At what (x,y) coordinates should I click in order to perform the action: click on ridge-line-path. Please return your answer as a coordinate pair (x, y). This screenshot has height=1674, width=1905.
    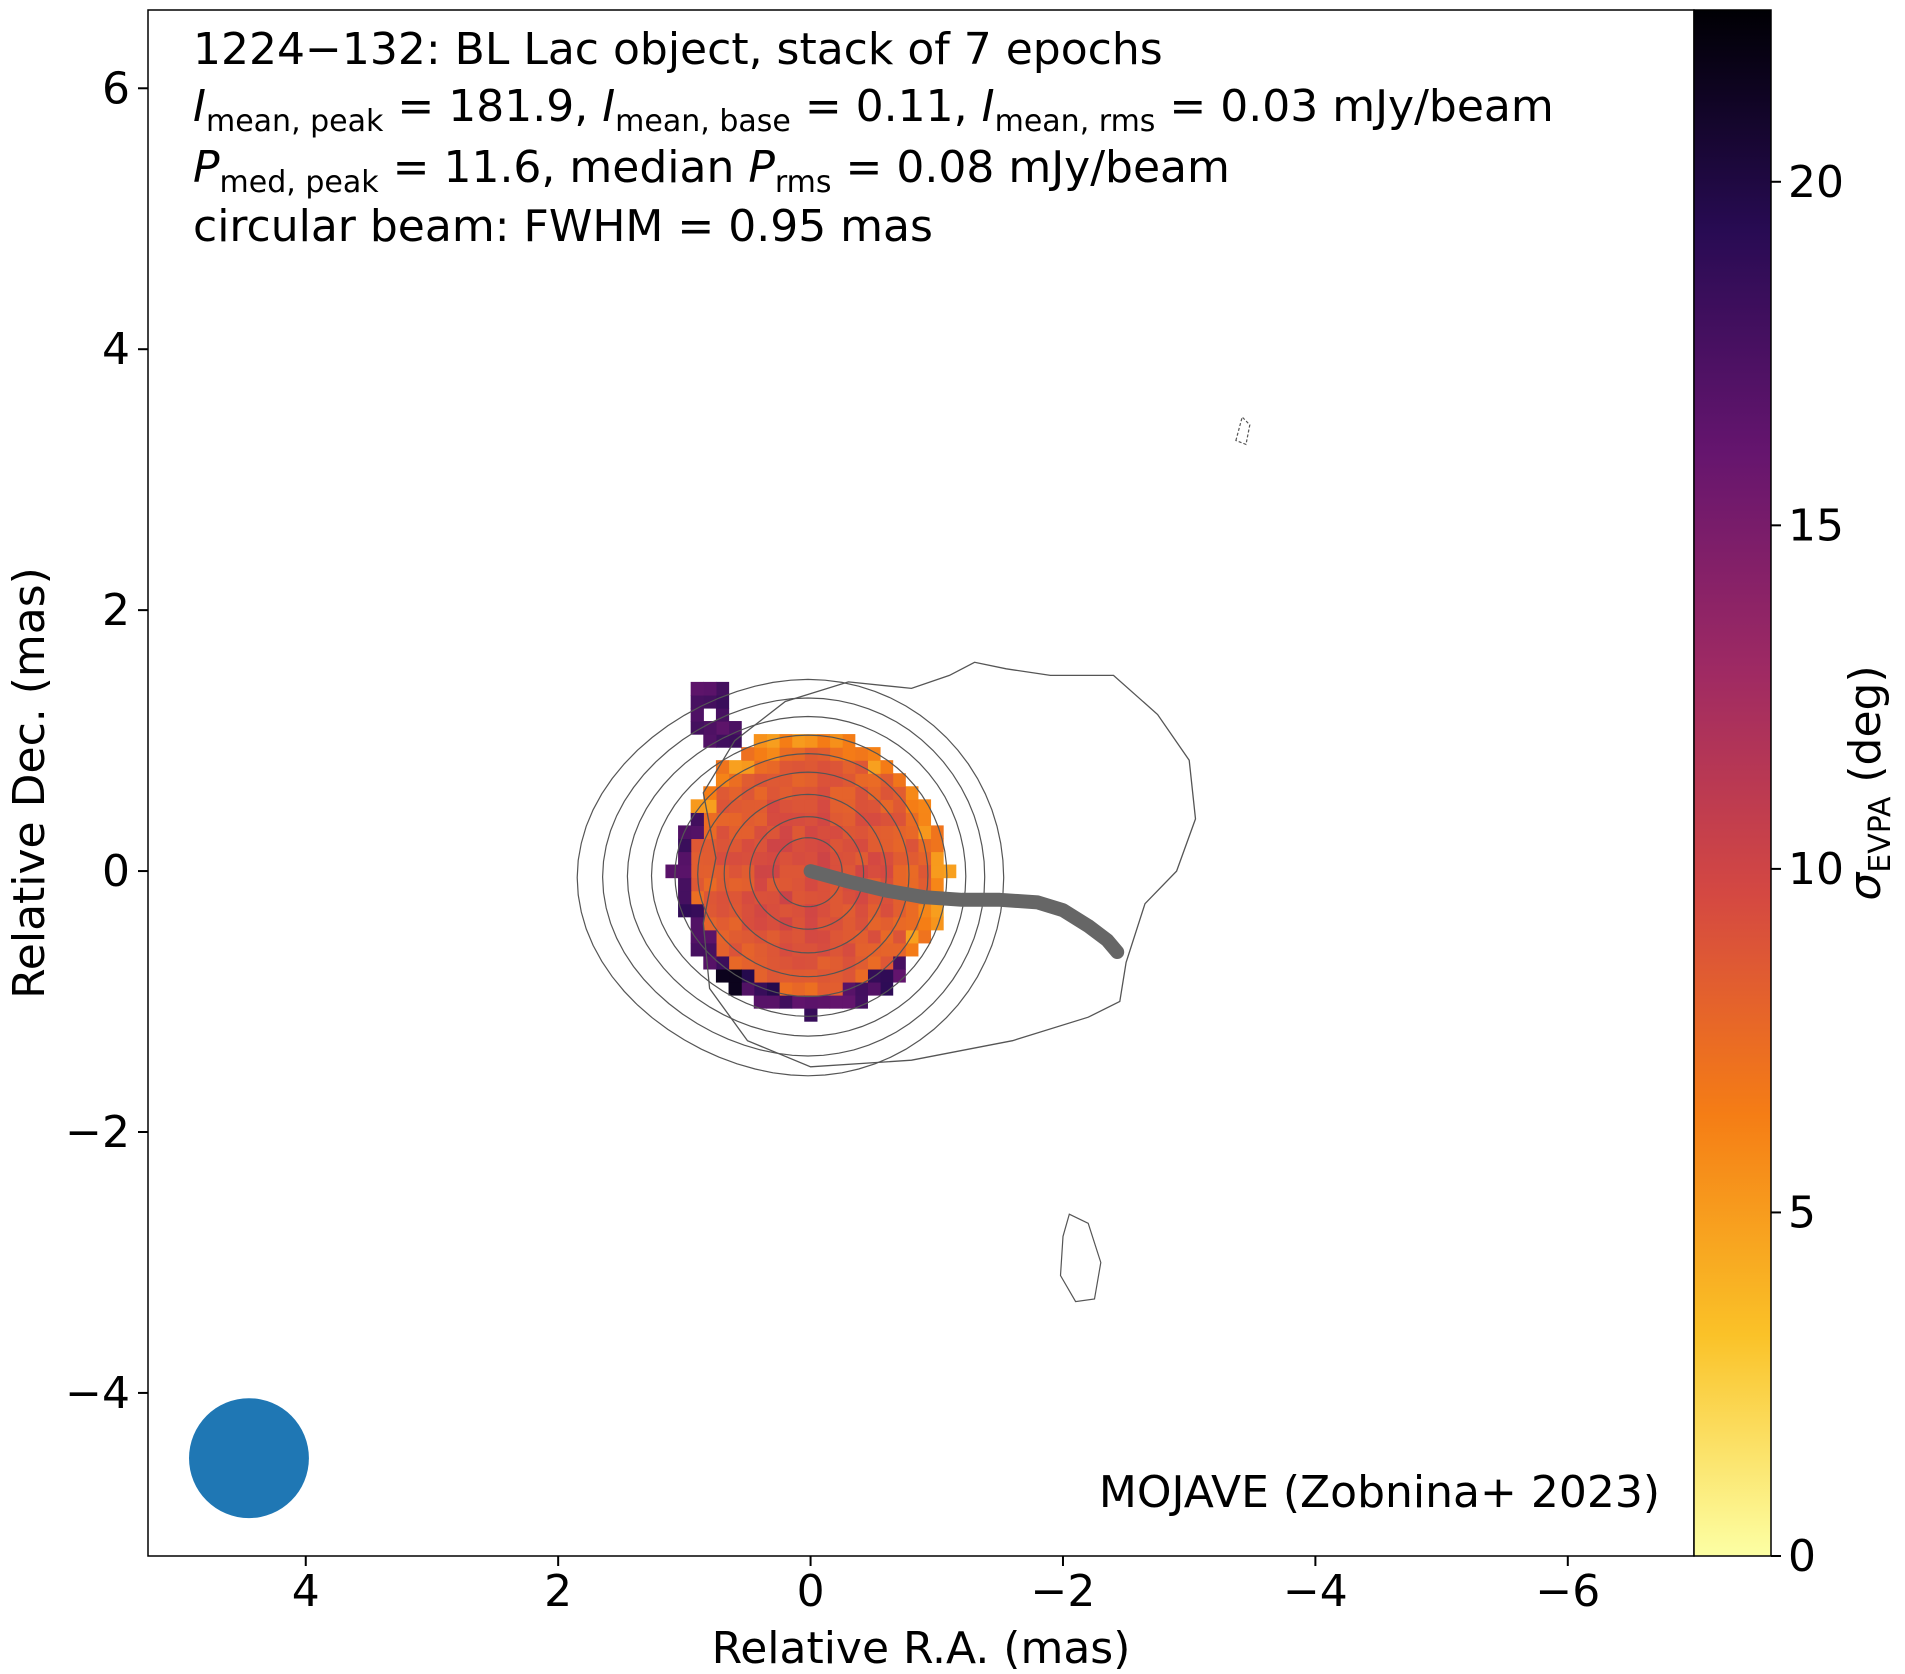
    Looking at the image, I should click on (964, 911).